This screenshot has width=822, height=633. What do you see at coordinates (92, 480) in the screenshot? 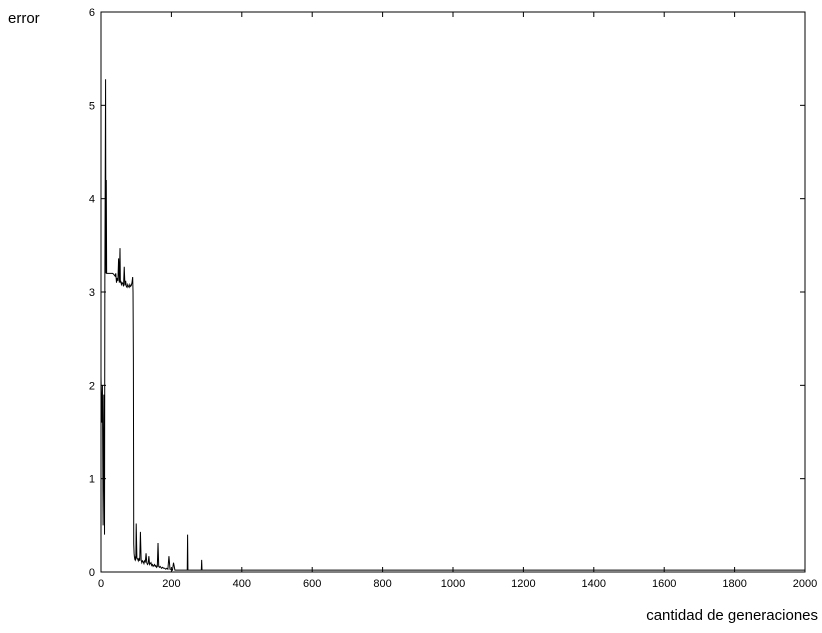
I see `y-tick-label: 1` at bounding box center [92, 480].